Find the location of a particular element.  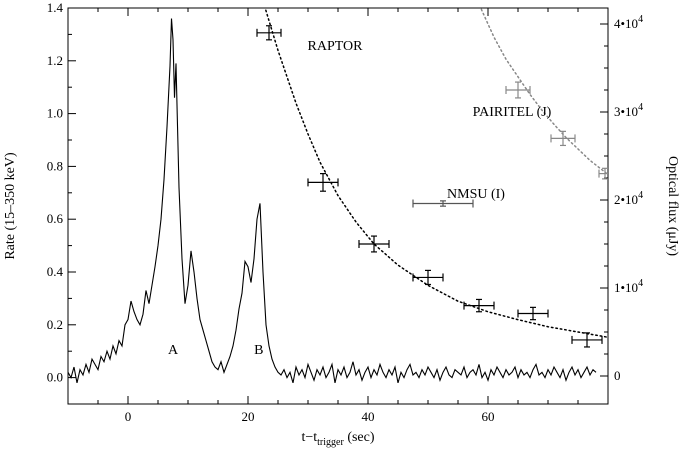

annotation-b: B is located at coordinates (258, 350).